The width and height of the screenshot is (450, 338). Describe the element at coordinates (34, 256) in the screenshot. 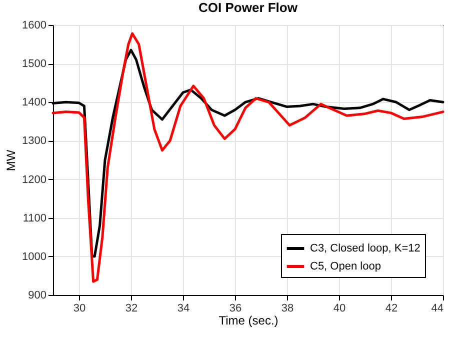

I see `y-tick-label: 1000` at that location.